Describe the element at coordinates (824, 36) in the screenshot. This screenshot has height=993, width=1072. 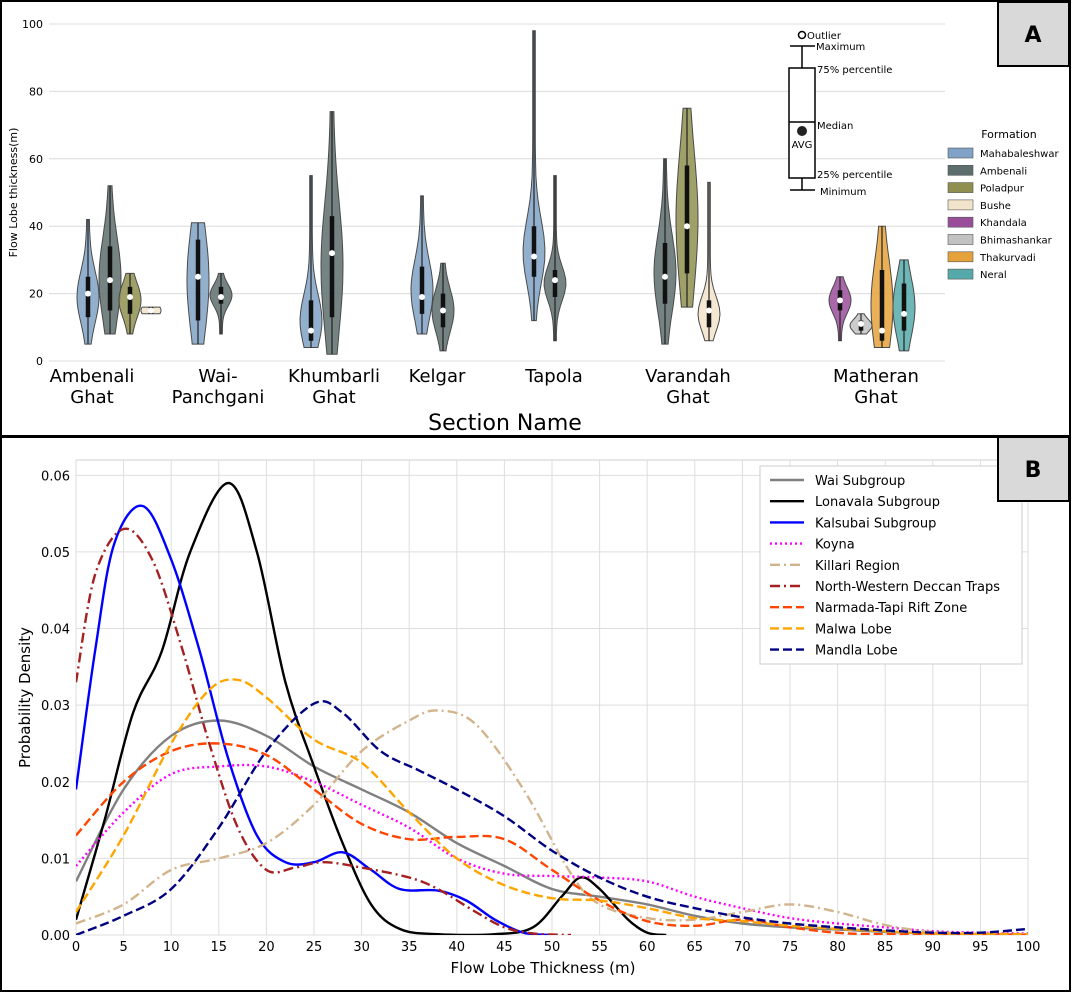
I see `key-outlier-label: Outlier` at that location.